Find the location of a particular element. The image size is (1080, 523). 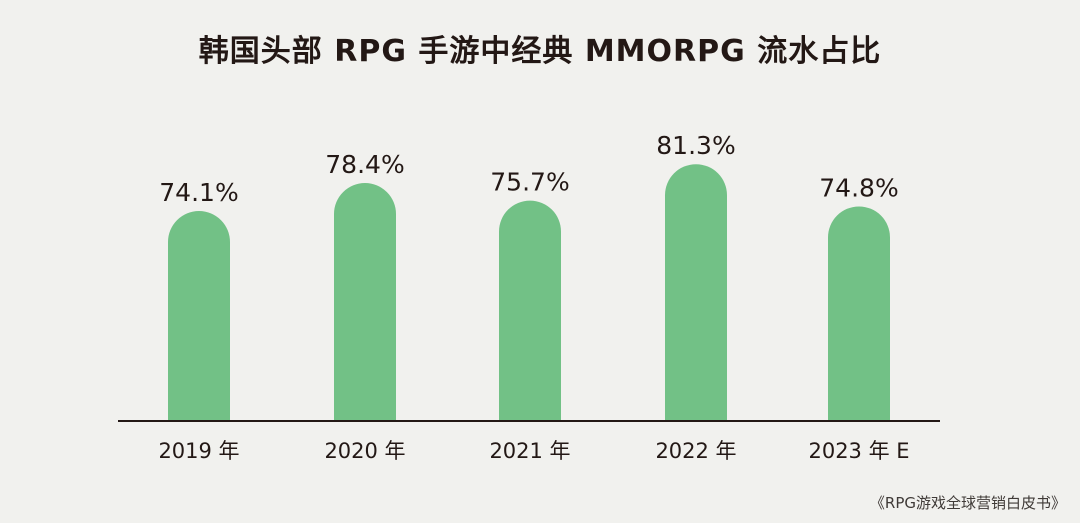

x-tick-label-4: 2022 年 is located at coordinates (695, 451).